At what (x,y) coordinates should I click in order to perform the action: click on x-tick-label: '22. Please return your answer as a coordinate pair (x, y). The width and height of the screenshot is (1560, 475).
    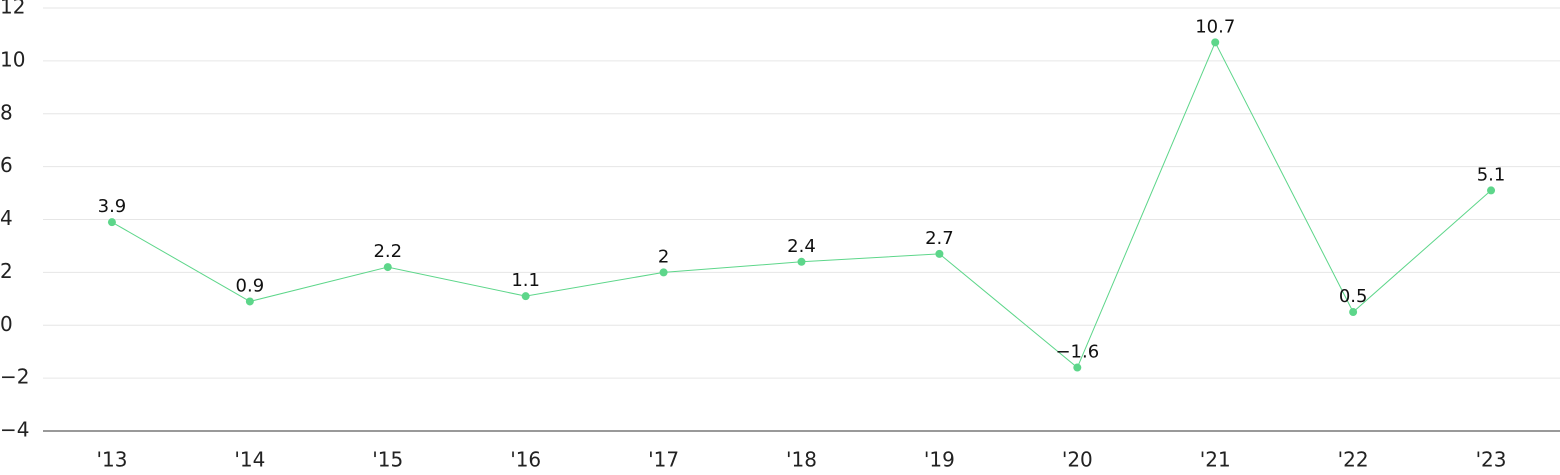
    Looking at the image, I should click on (1353, 460).